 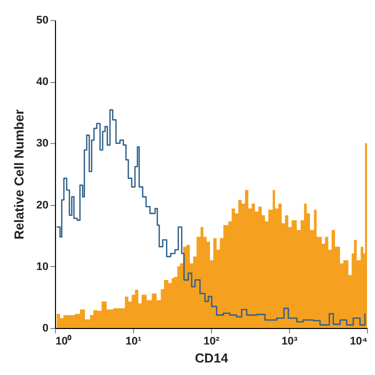 What do you see at coordinates (290, 342) in the screenshot?
I see `x-tick-label: 10³` at bounding box center [290, 342].